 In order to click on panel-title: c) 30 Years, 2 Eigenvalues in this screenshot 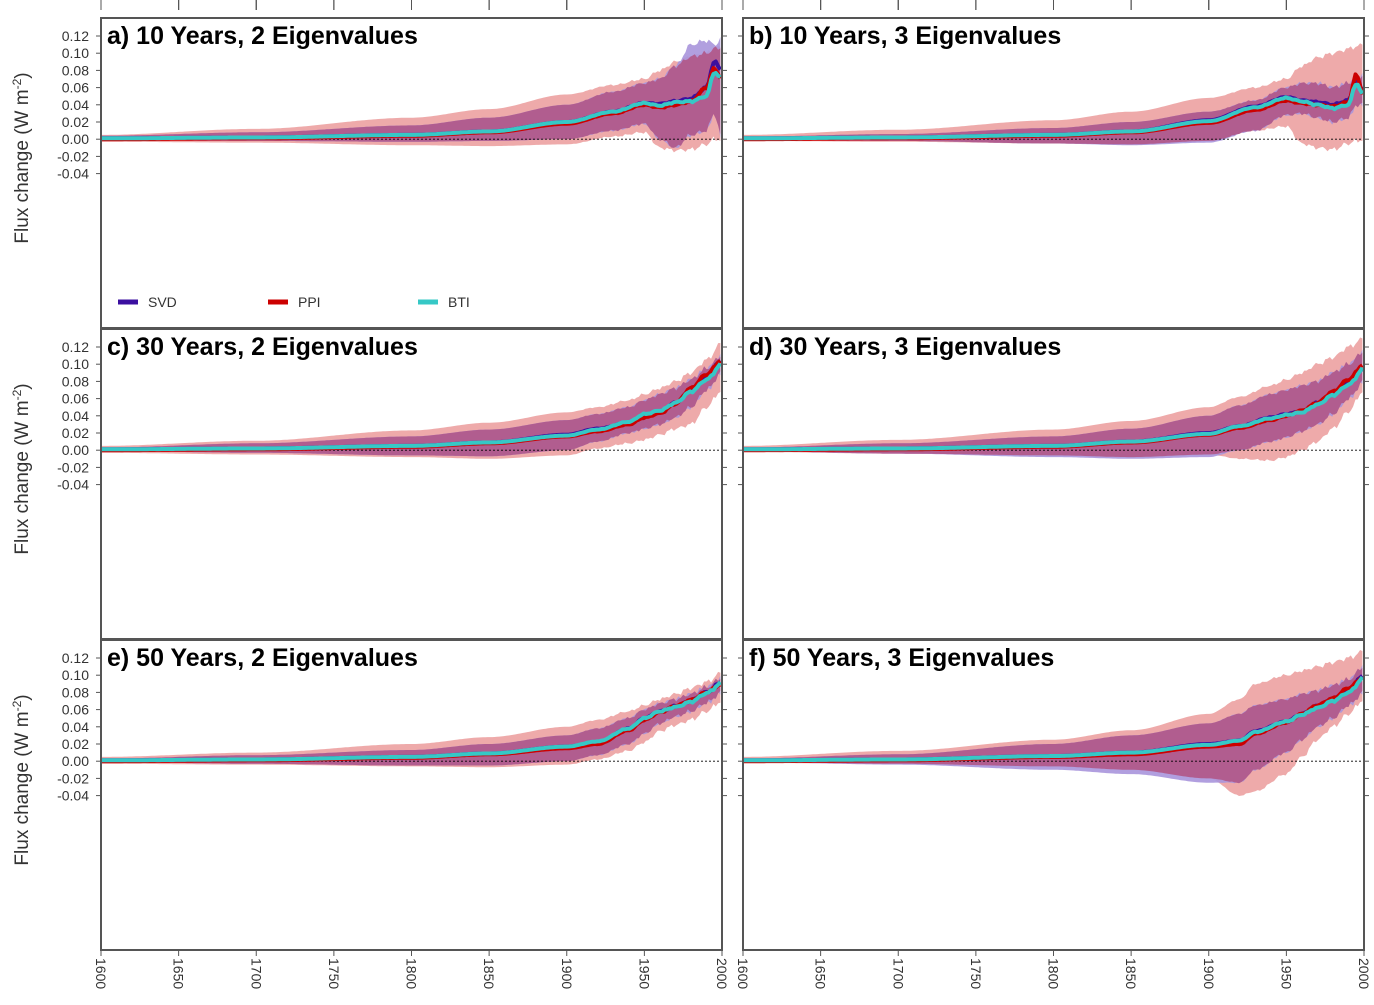, I will do `click(262, 347)`.